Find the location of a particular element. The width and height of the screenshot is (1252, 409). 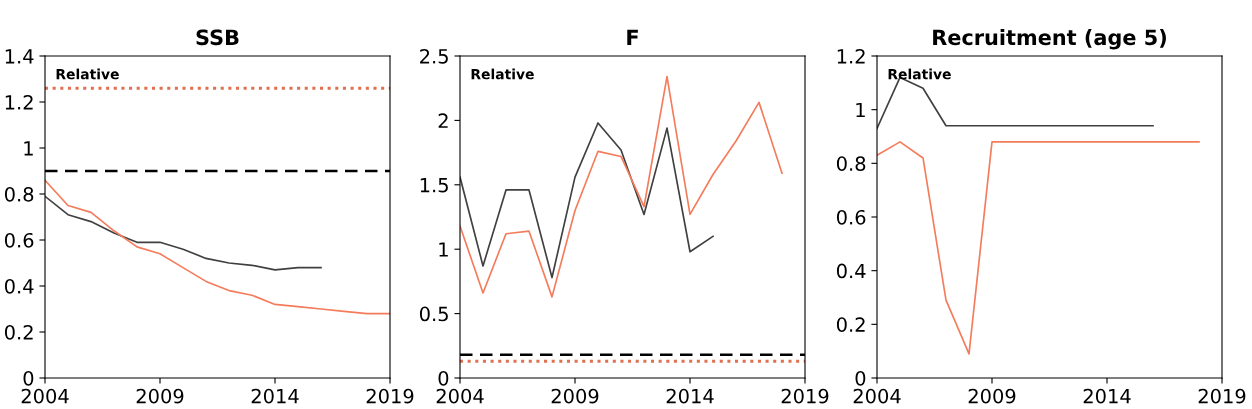

y-tick-label: 1.4 is located at coordinates (19, 56).